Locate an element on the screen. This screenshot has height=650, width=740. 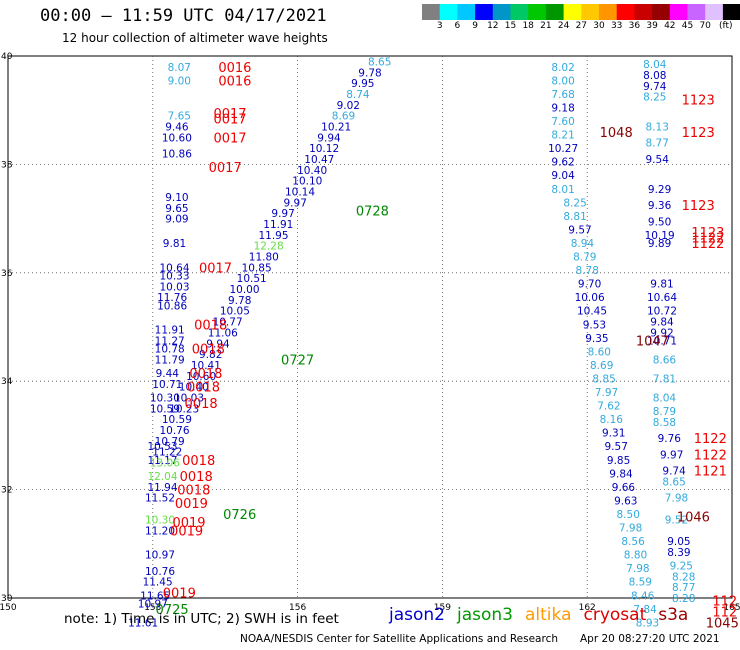
pass-time-label: 112 is located at coordinates (724, 613).